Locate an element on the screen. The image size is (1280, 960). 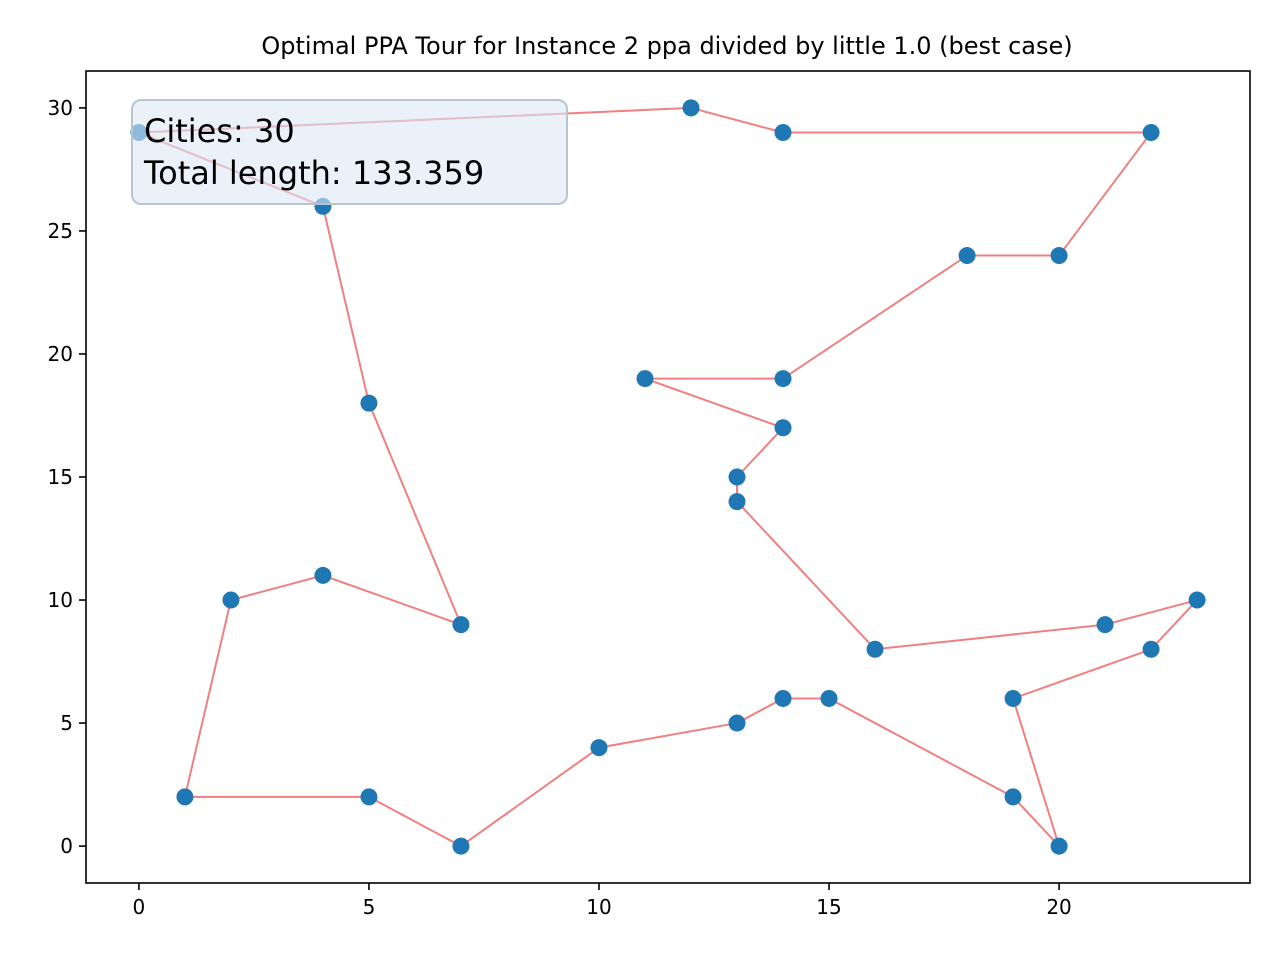
y-tick-label: 20 is located at coordinates (60, 354).